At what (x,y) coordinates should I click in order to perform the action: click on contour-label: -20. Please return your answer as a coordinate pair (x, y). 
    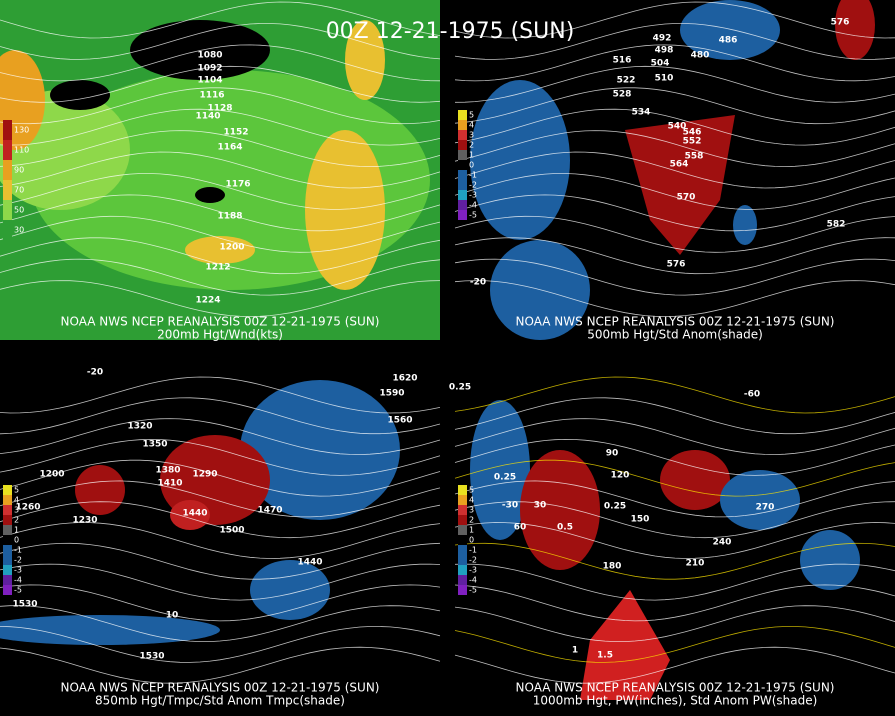
    Looking at the image, I should click on (478, 283).